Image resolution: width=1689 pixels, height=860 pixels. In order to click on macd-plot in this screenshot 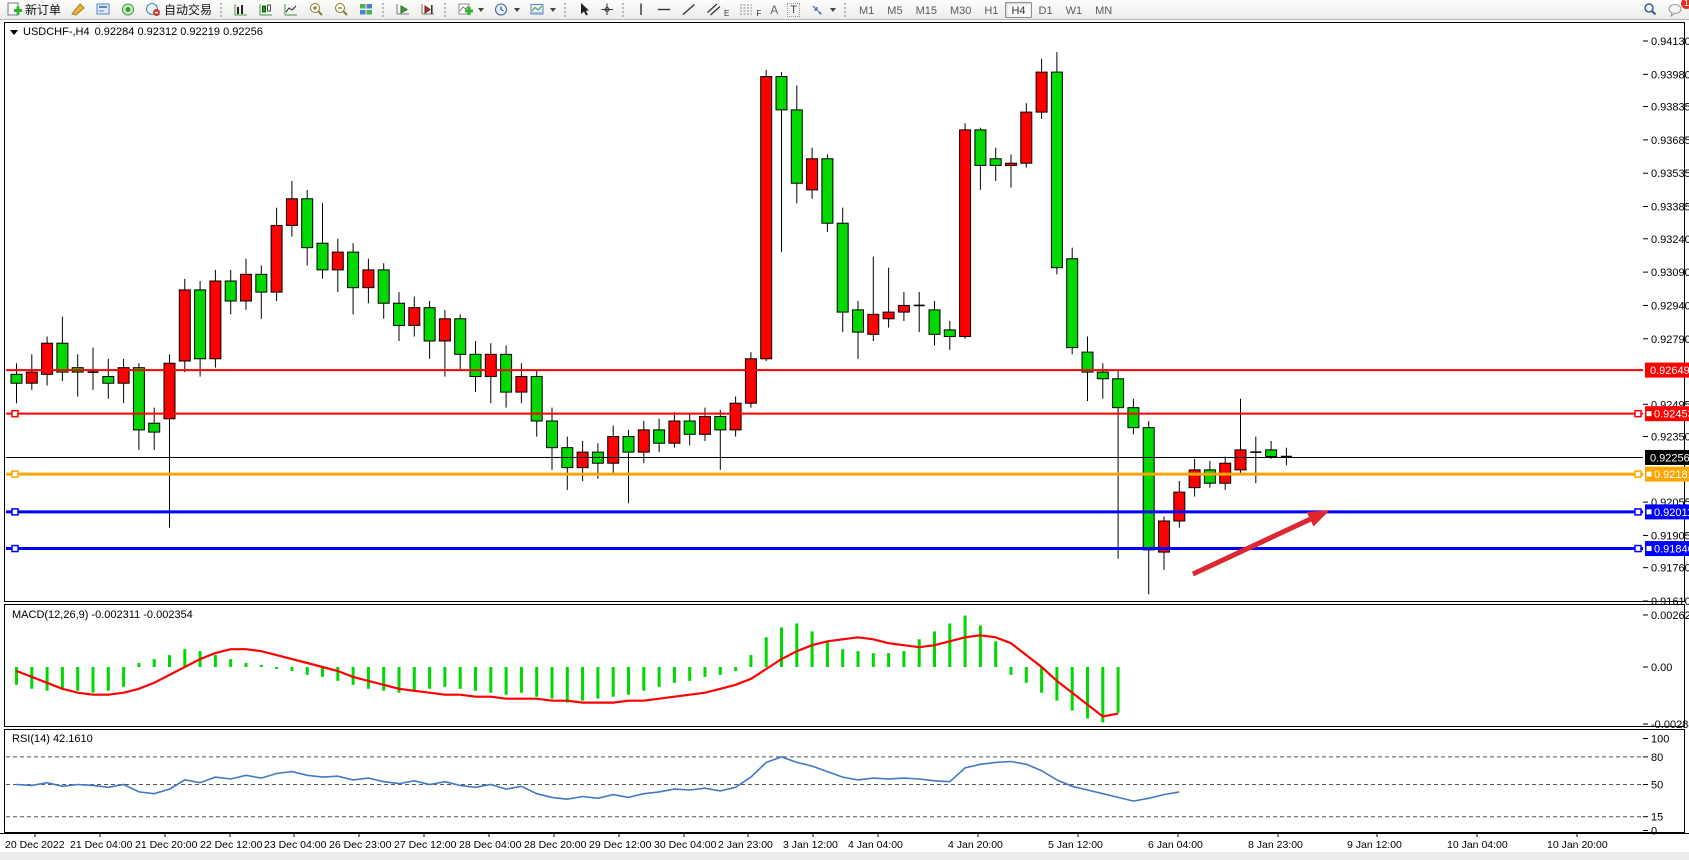, I will do `click(567, 669)`.